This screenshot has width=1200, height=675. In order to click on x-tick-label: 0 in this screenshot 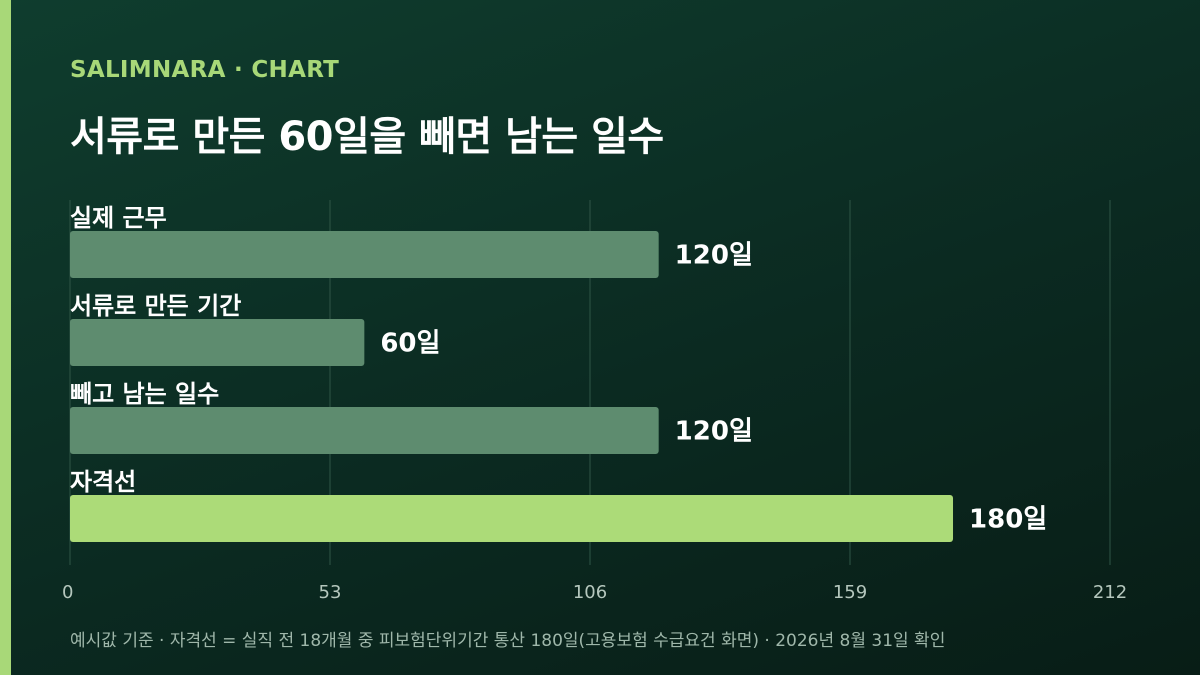, I will do `click(67, 592)`.